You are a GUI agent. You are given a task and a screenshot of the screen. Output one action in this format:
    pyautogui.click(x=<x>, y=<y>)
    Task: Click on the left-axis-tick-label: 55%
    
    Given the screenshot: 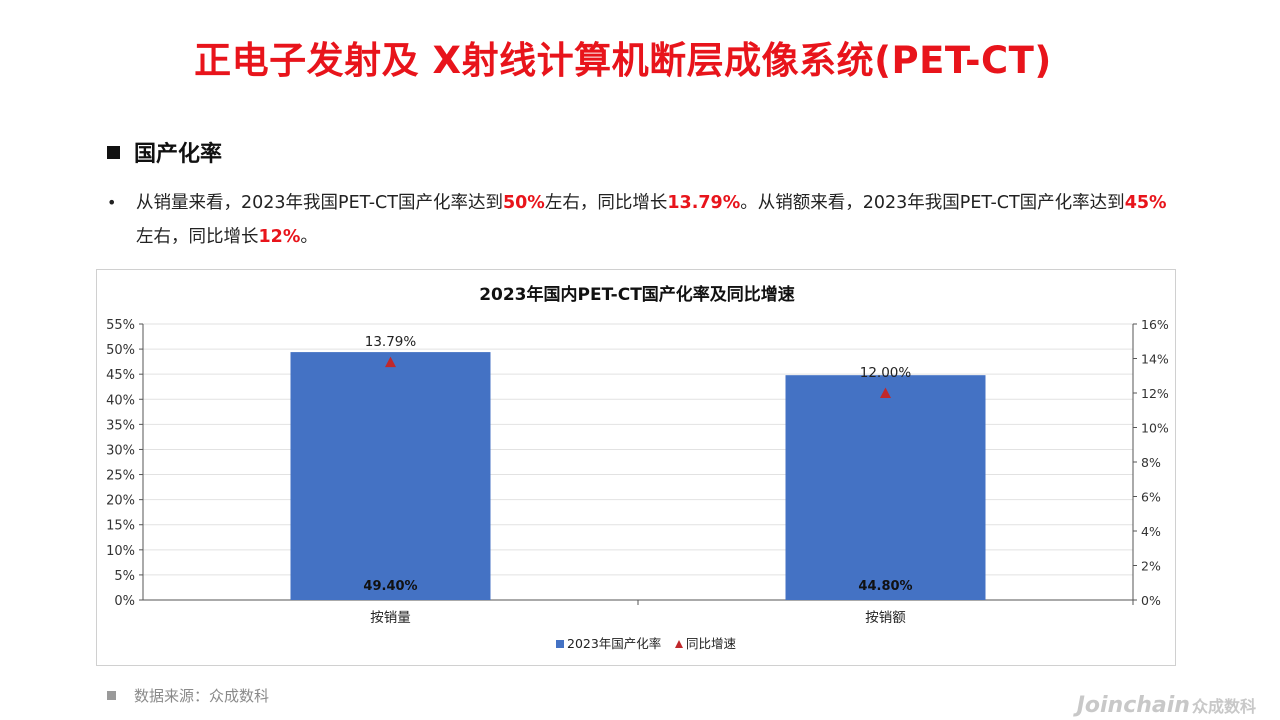 What is the action you would take?
    pyautogui.click(x=120, y=325)
    